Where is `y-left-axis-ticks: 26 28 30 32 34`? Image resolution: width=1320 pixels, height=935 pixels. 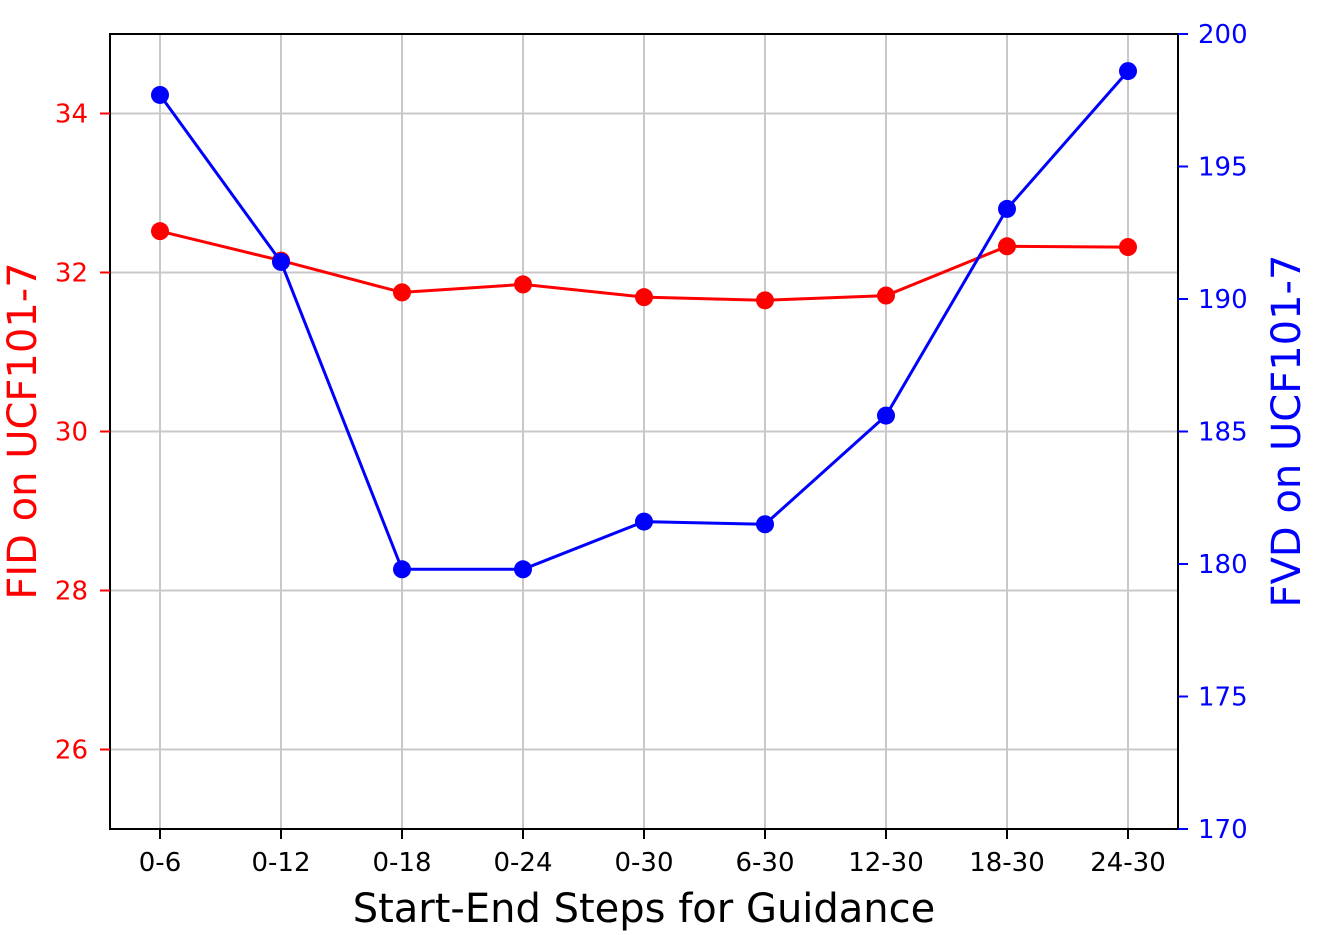
y-left-axis-ticks: 26 28 30 32 34 is located at coordinates (82, 433).